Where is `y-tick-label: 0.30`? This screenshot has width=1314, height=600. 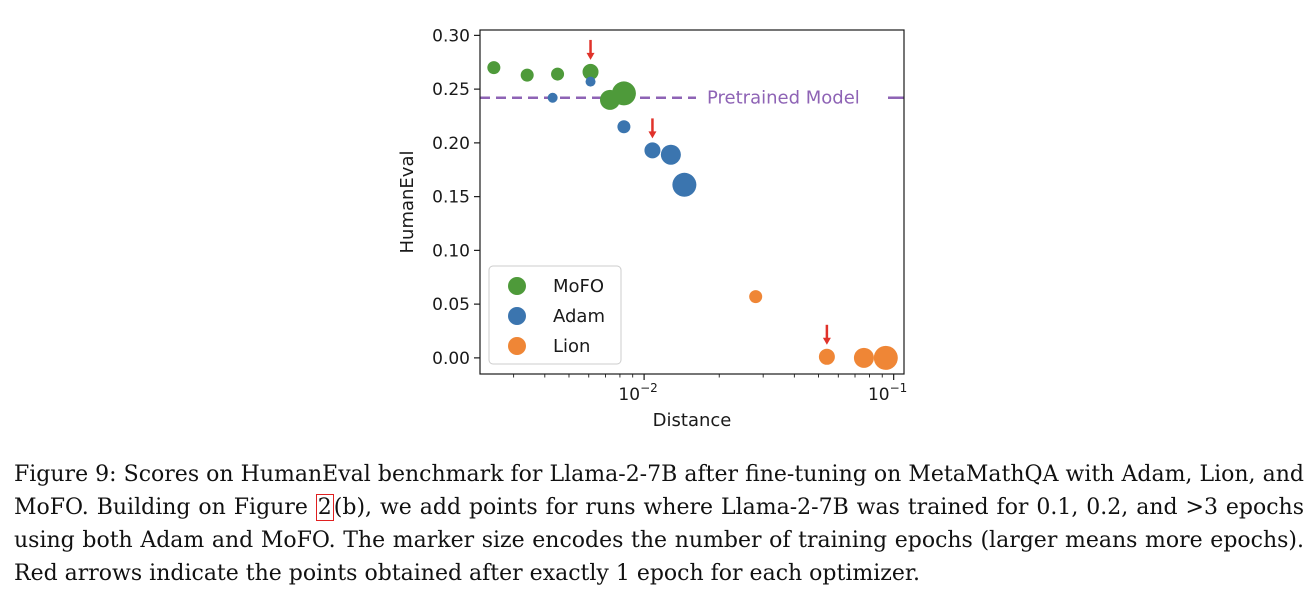 y-tick-label: 0.30 is located at coordinates (451, 36).